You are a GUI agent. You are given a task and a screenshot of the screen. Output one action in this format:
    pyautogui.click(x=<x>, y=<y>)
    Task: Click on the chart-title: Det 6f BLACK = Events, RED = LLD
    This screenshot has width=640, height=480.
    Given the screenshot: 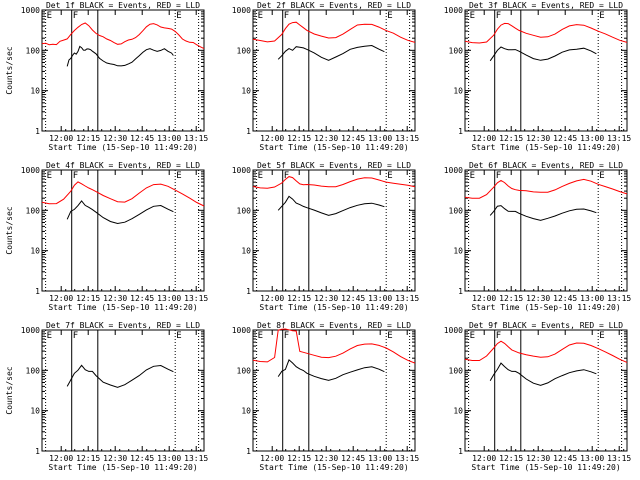 What is the action you would take?
    pyautogui.click(x=546, y=165)
    